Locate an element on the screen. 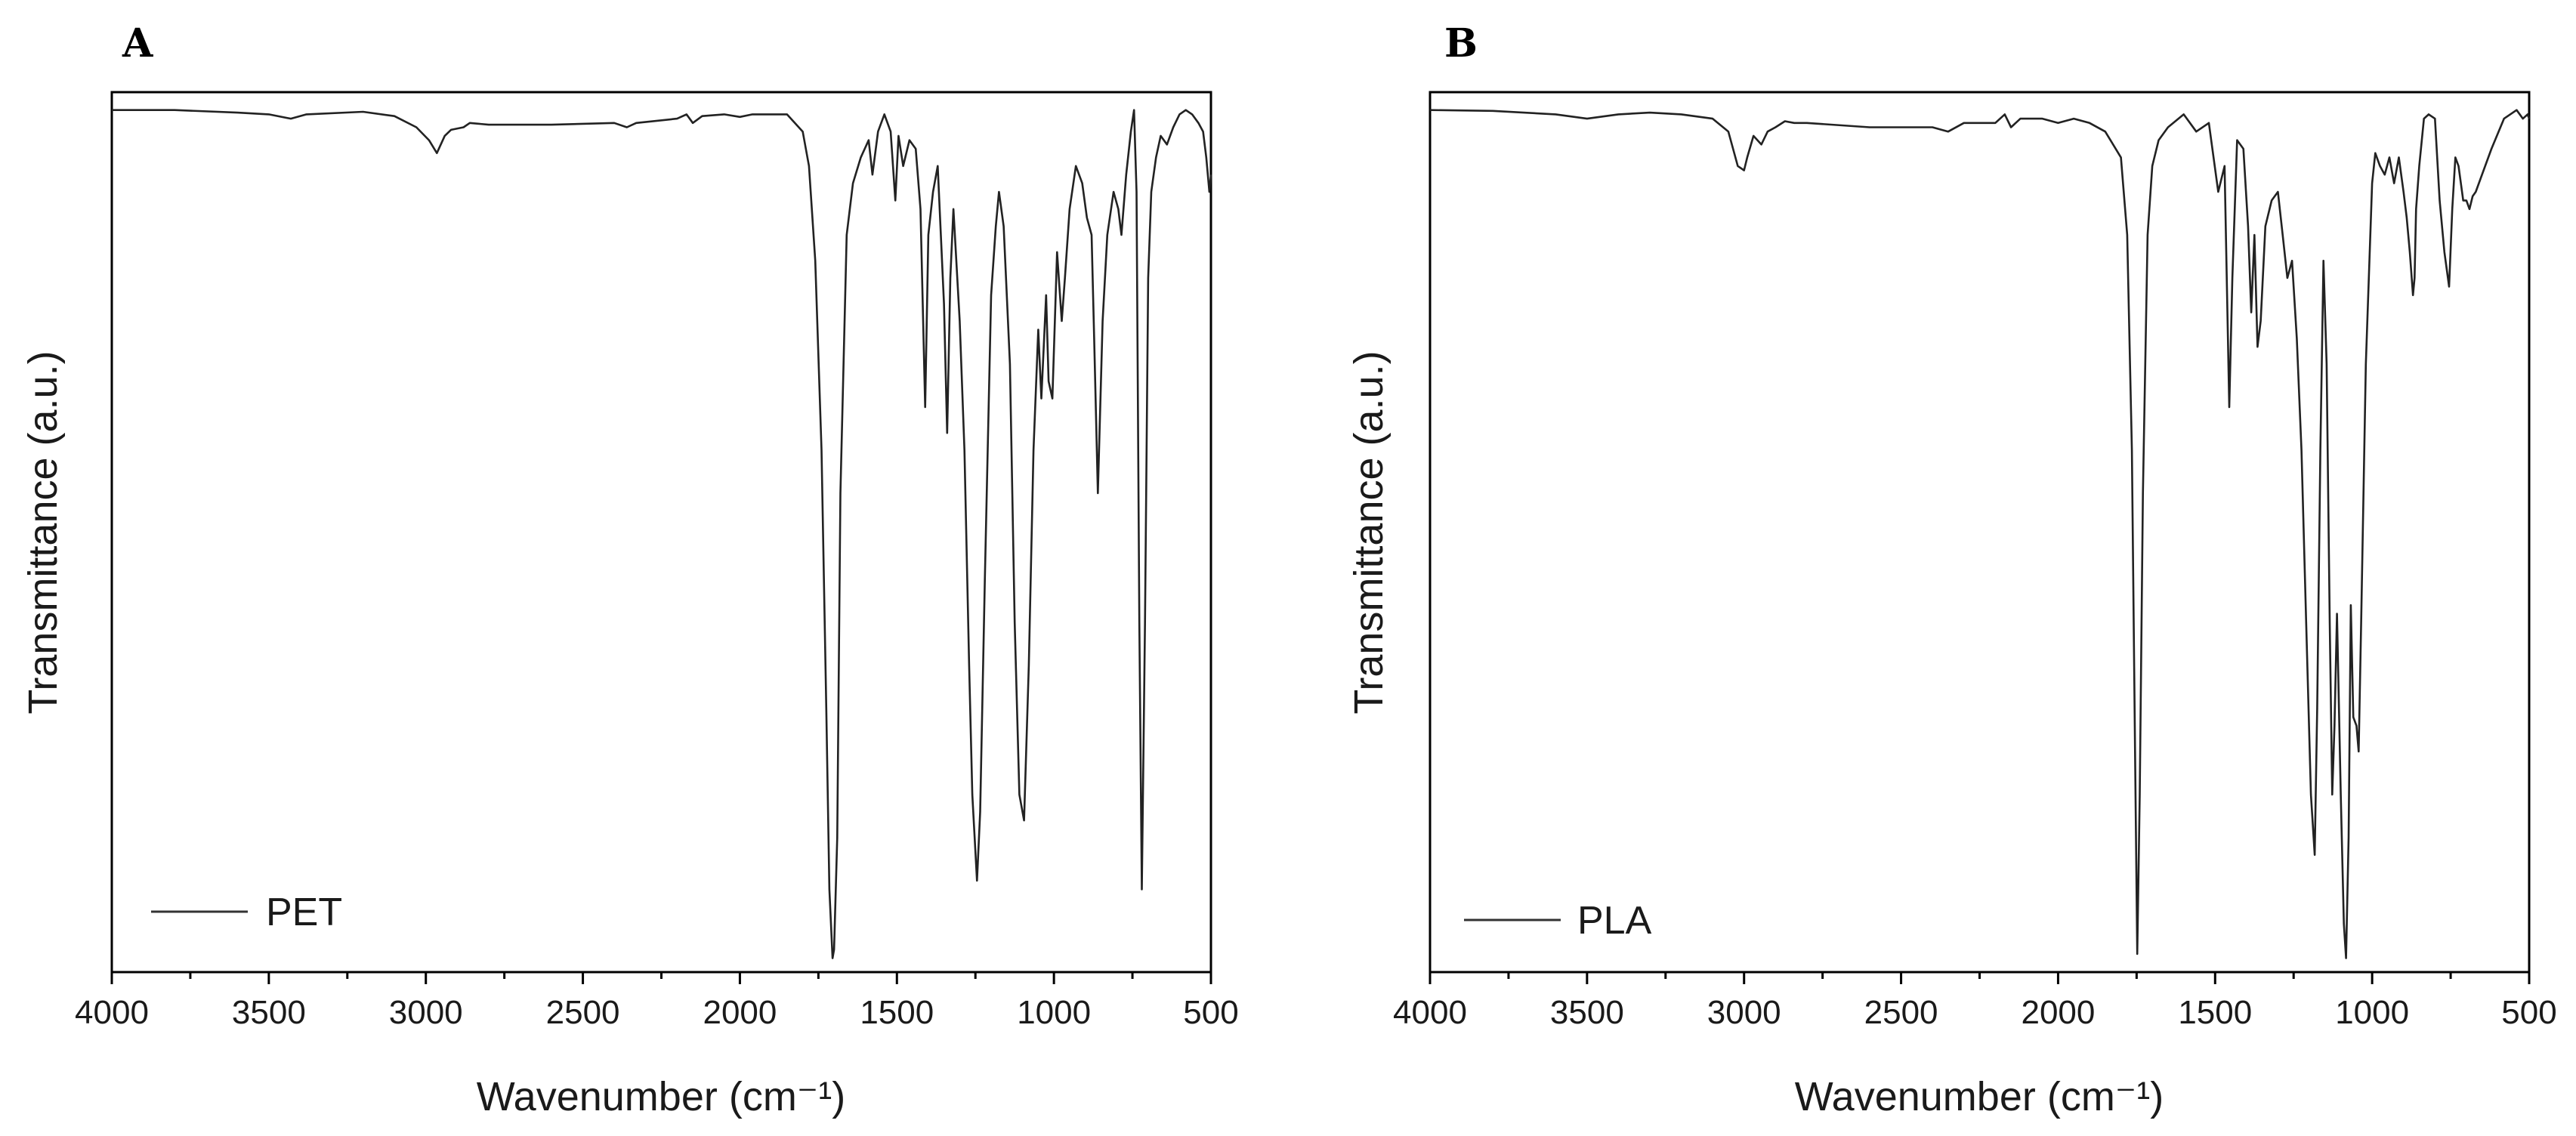 The image size is (2576, 1136). x-ticks-b is located at coordinates (1980, 978).